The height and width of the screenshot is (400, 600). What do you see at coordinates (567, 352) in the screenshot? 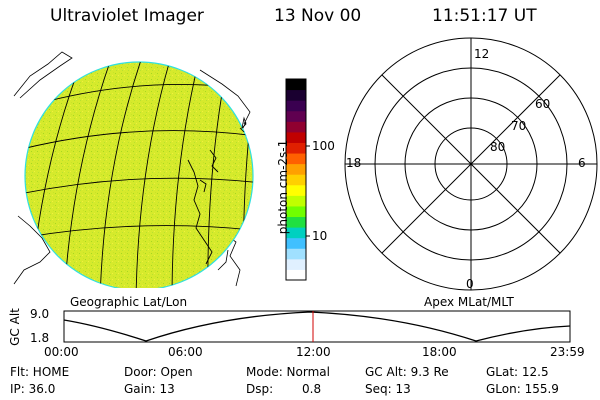
I see `x-tick-2359: 23:59` at bounding box center [567, 352].